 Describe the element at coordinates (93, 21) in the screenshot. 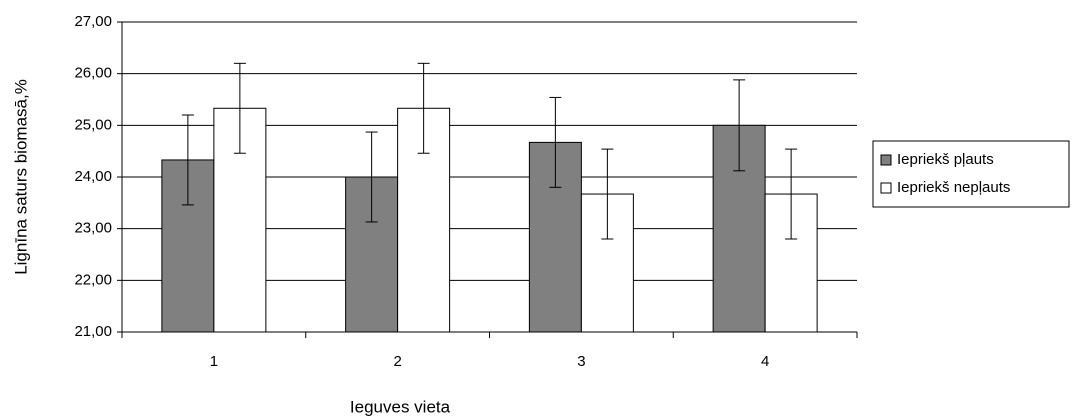

I see `y-tick-label: 27,00` at that location.